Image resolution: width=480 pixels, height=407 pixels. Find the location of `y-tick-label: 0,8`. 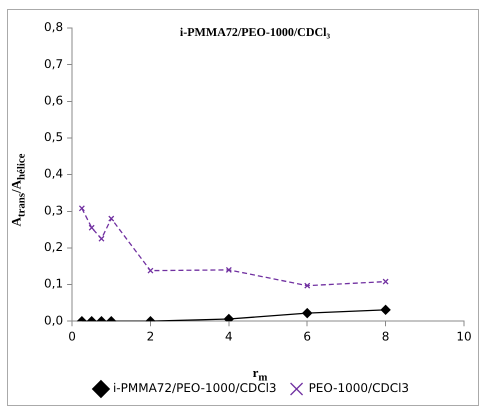

y-tick-label: 0,8 is located at coordinates (54, 27).